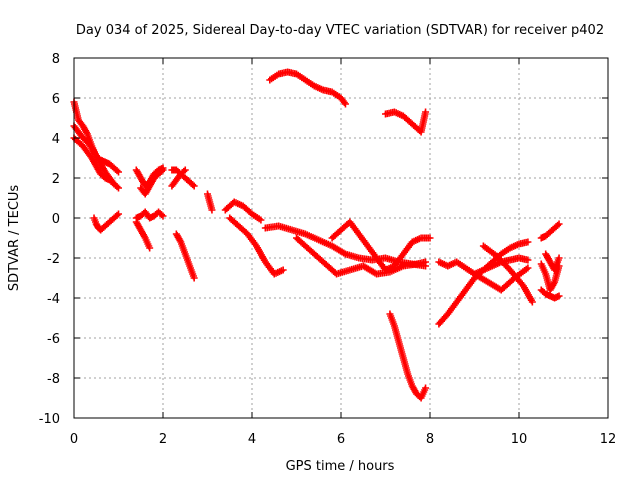  I want to click on y-tick-label: -4, so click(53, 299).